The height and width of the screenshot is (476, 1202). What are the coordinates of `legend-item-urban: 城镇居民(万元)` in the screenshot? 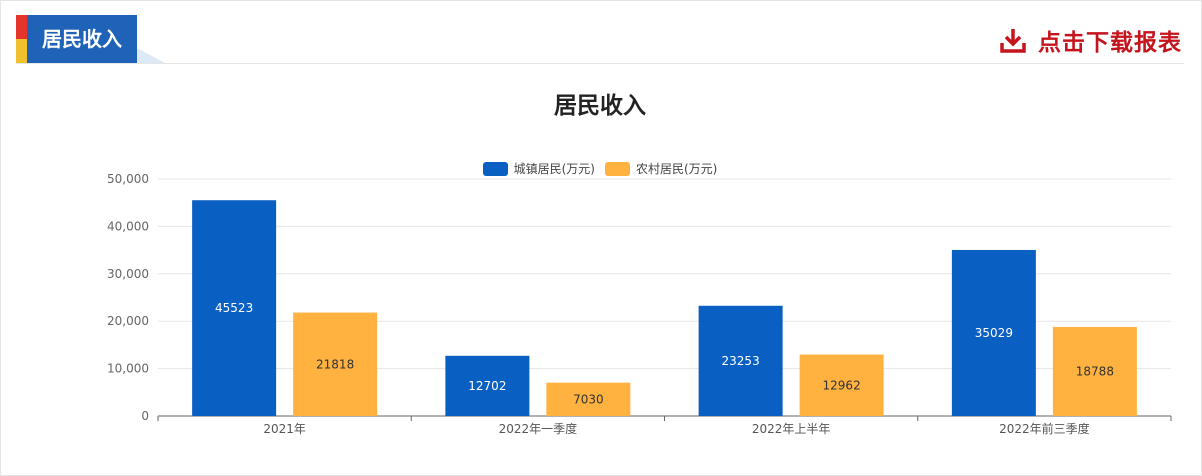 It's located at (538, 168).